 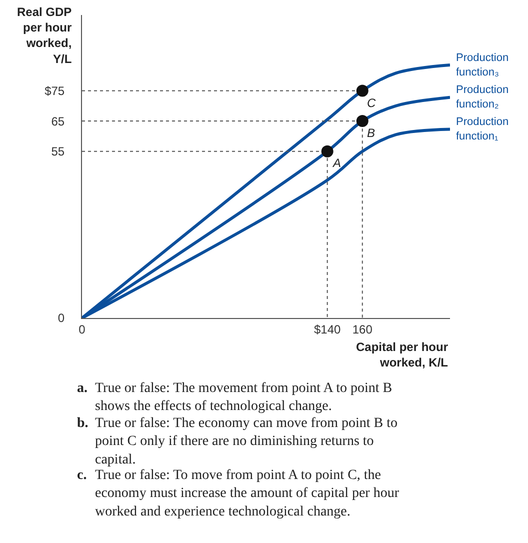 What do you see at coordinates (482, 65) in the screenshot?
I see `series-label: Production function₃` at bounding box center [482, 65].